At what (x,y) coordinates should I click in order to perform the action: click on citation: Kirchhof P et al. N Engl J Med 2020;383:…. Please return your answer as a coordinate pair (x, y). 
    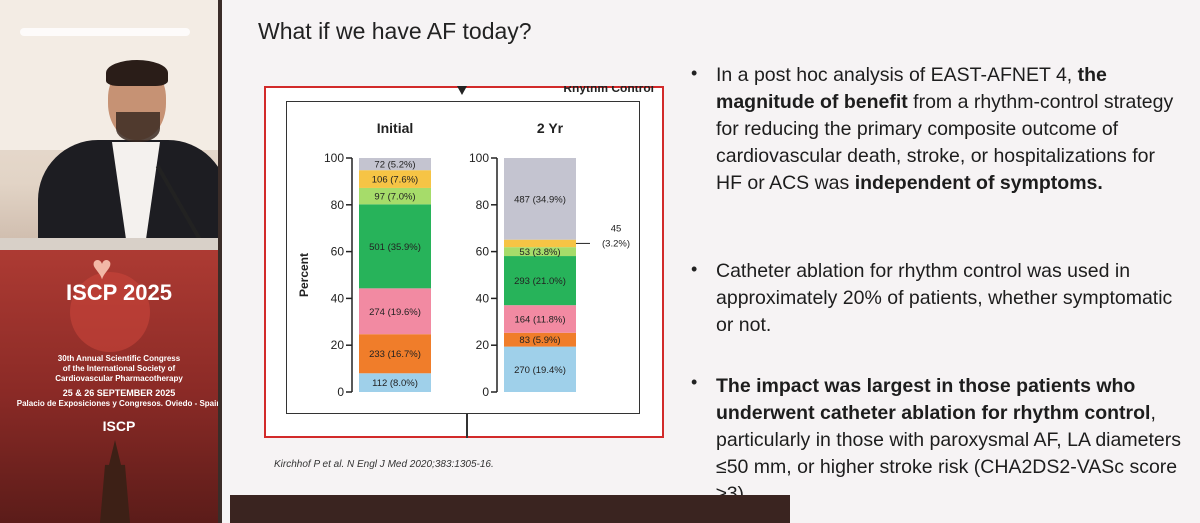
    Looking at the image, I should click on (384, 464).